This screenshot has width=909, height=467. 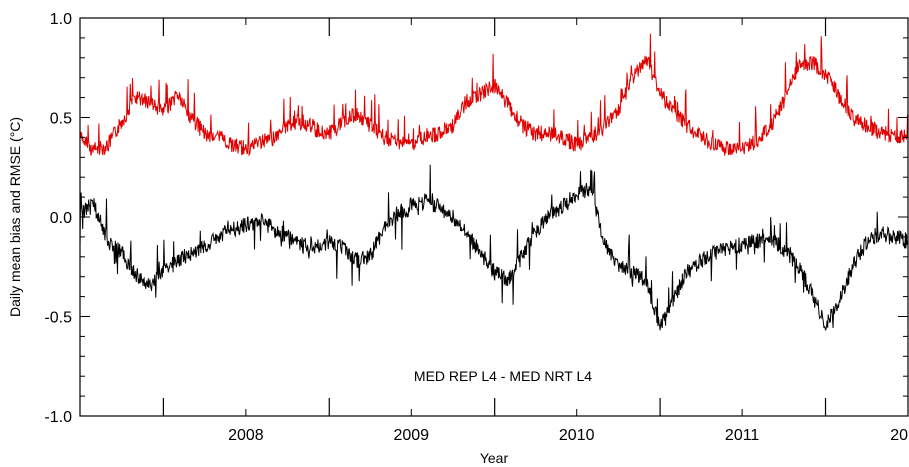 I want to click on x-tick-label: 2008, so click(x=246, y=435).